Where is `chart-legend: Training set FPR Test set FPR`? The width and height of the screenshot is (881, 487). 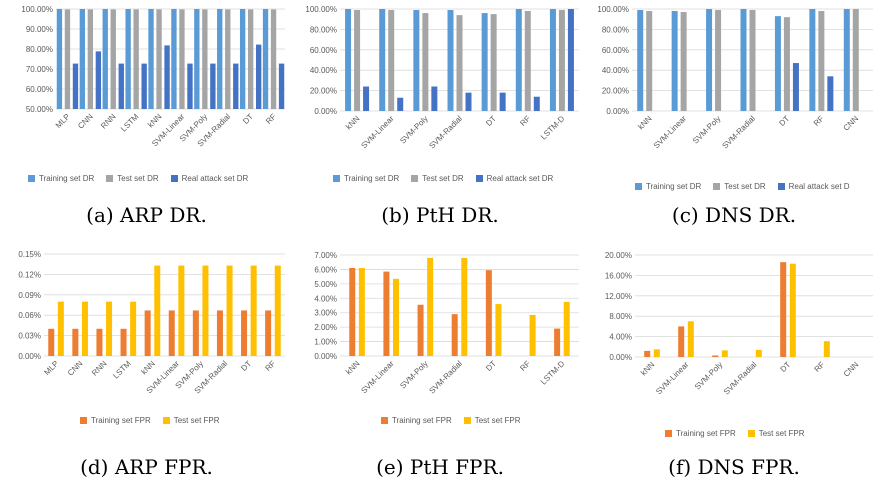 chart-legend: Training set FPR Test set FPR is located at coordinates (741, 434).